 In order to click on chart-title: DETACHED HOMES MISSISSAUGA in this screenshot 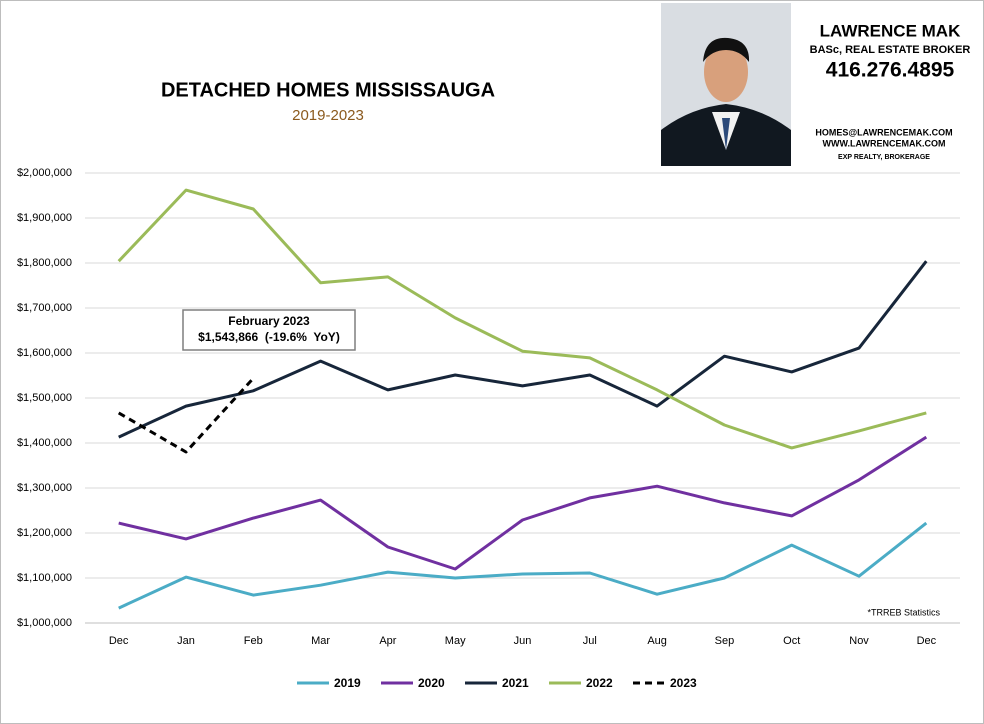, I will do `click(328, 90)`.